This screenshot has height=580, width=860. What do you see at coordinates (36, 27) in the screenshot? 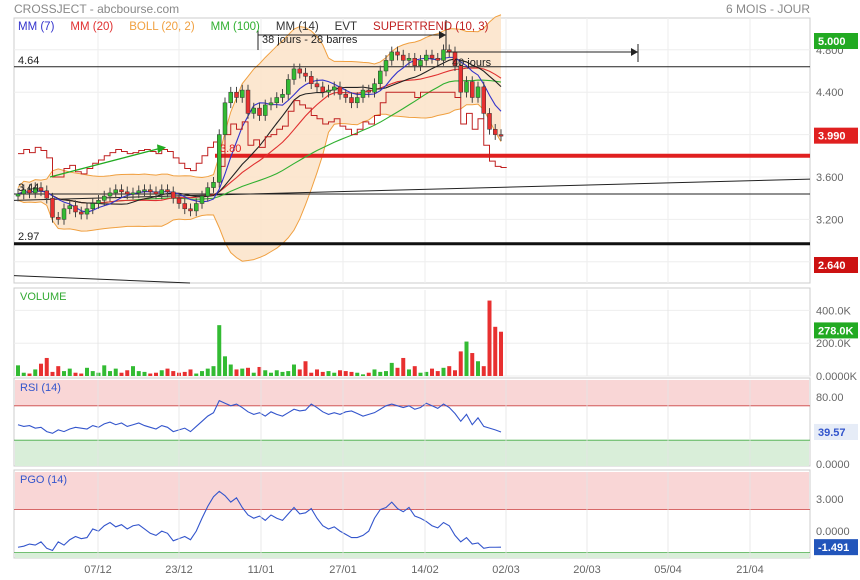
I see `legend-item: MM (7)` at bounding box center [36, 27].